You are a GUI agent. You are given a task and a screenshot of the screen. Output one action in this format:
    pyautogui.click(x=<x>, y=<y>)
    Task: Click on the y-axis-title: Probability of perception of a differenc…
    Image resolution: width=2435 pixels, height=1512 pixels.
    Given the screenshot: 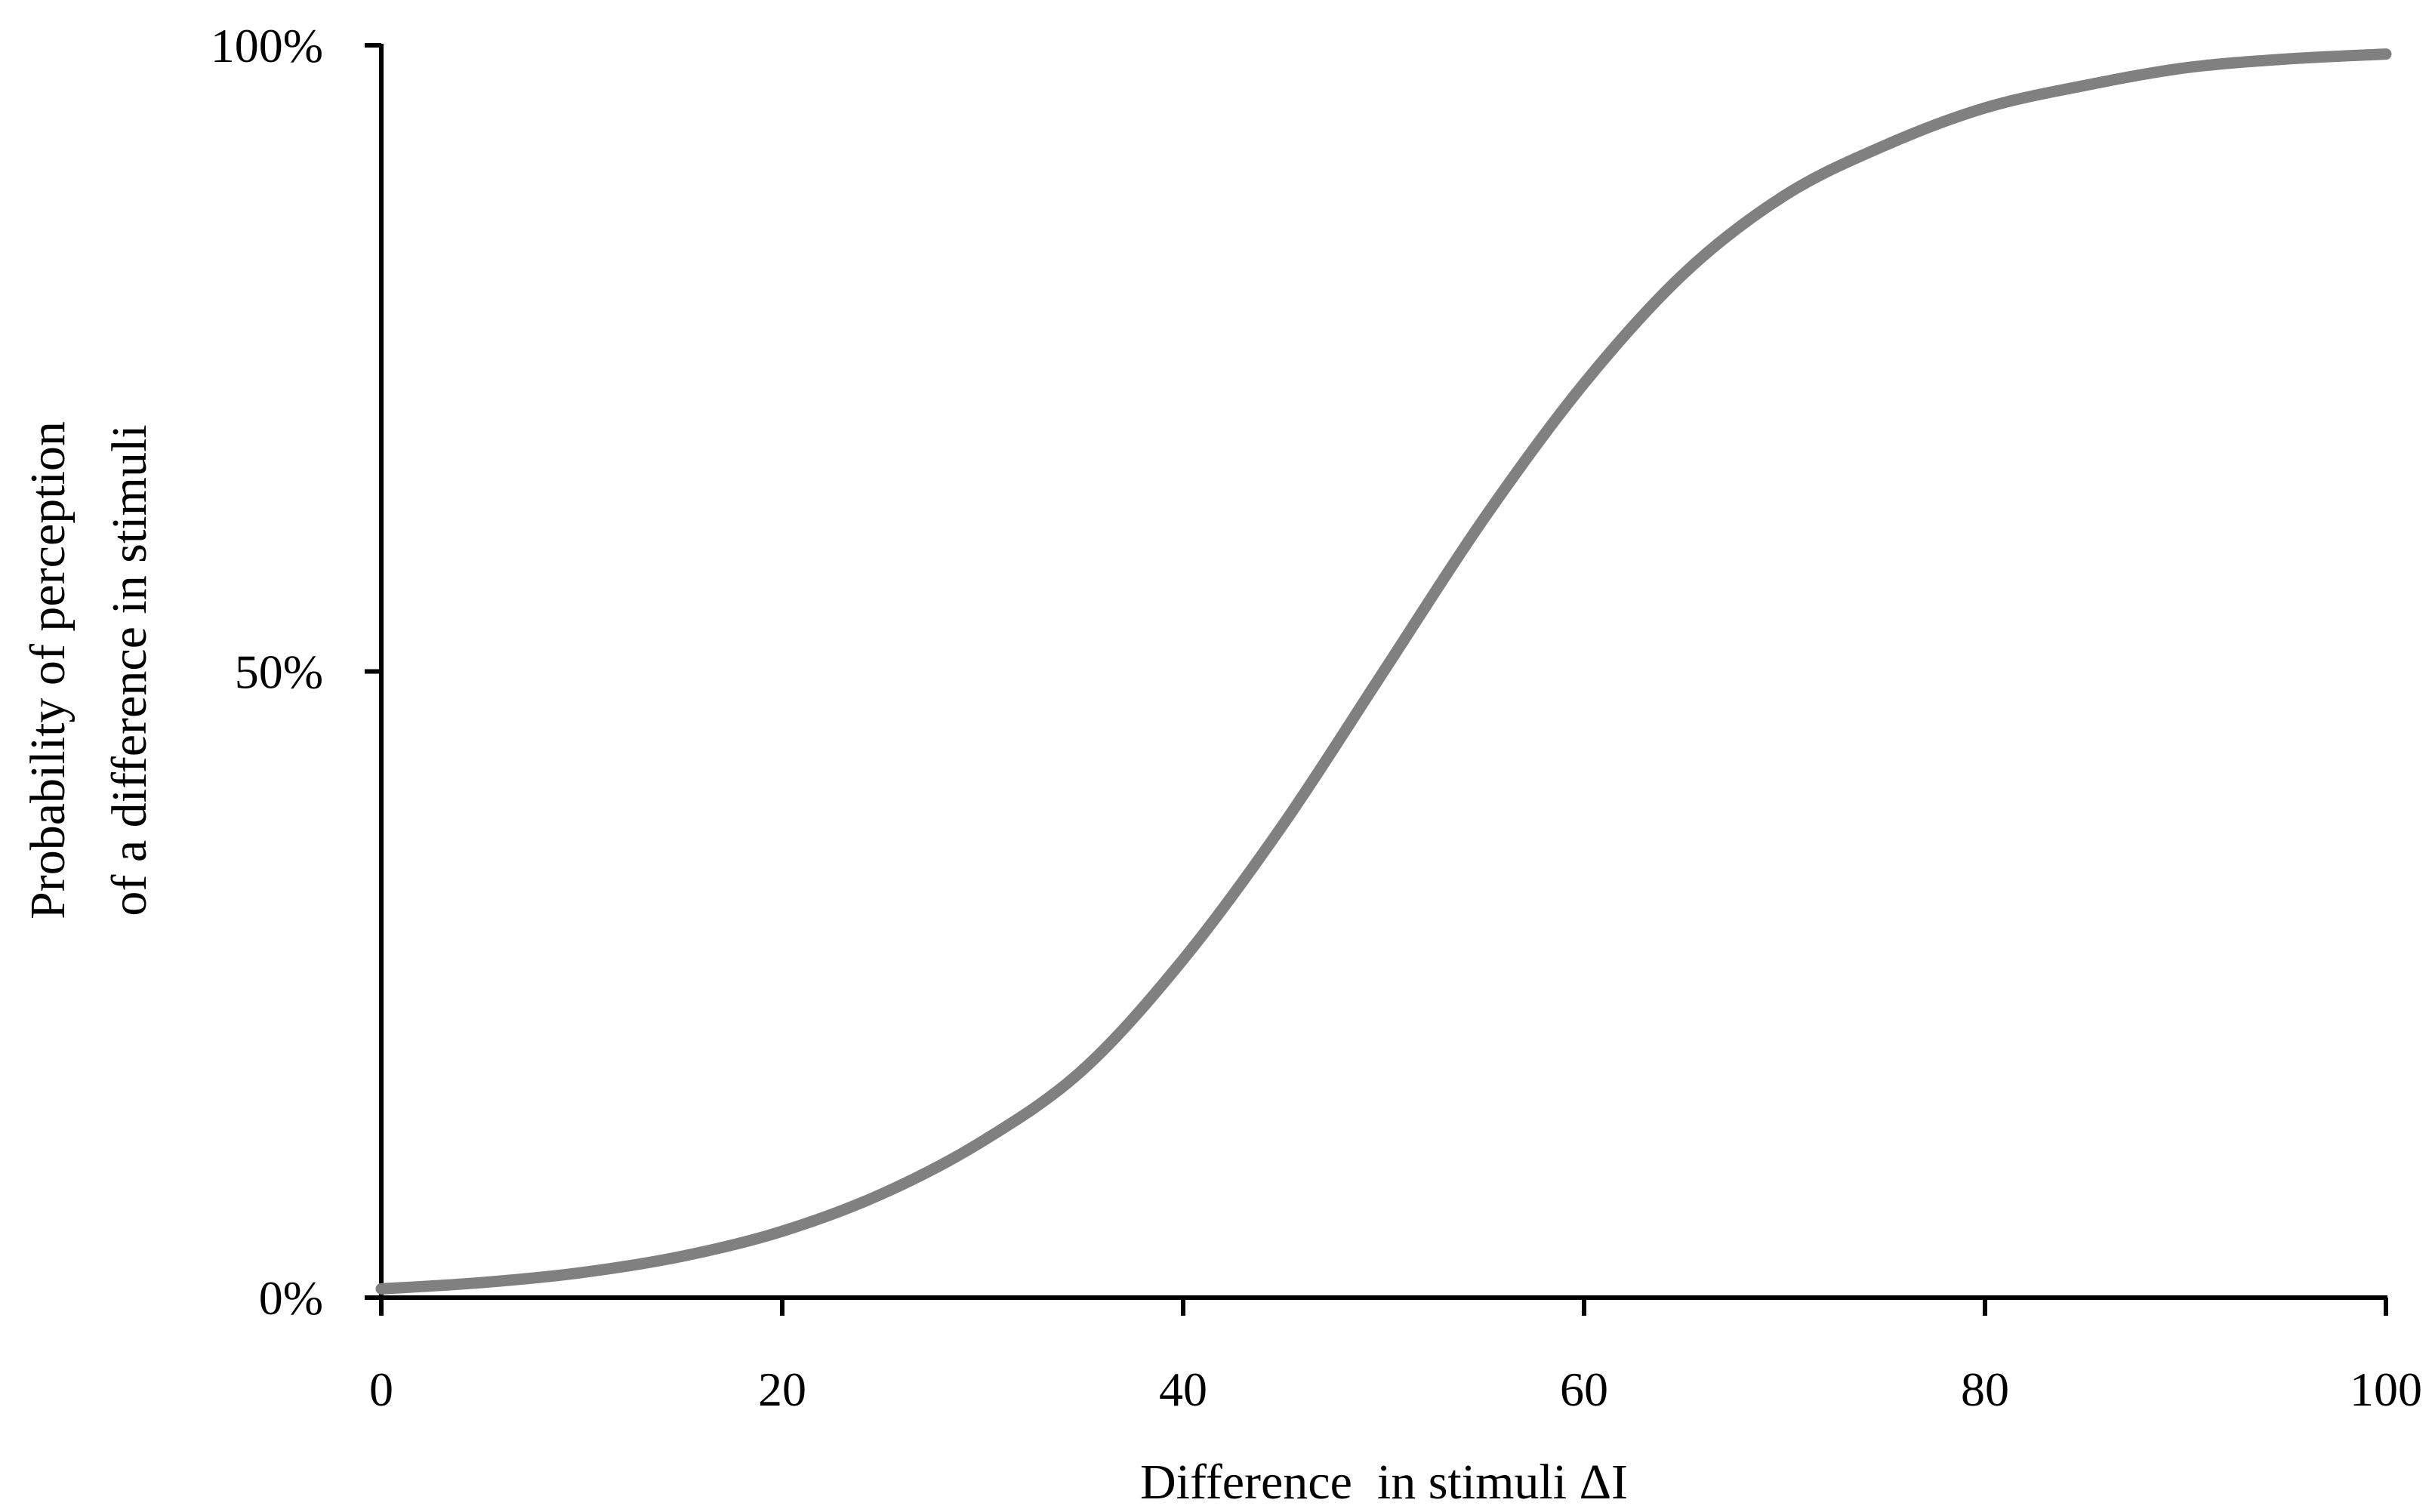 What is the action you would take?
    pyautogui.click(x=88, y=670)
    